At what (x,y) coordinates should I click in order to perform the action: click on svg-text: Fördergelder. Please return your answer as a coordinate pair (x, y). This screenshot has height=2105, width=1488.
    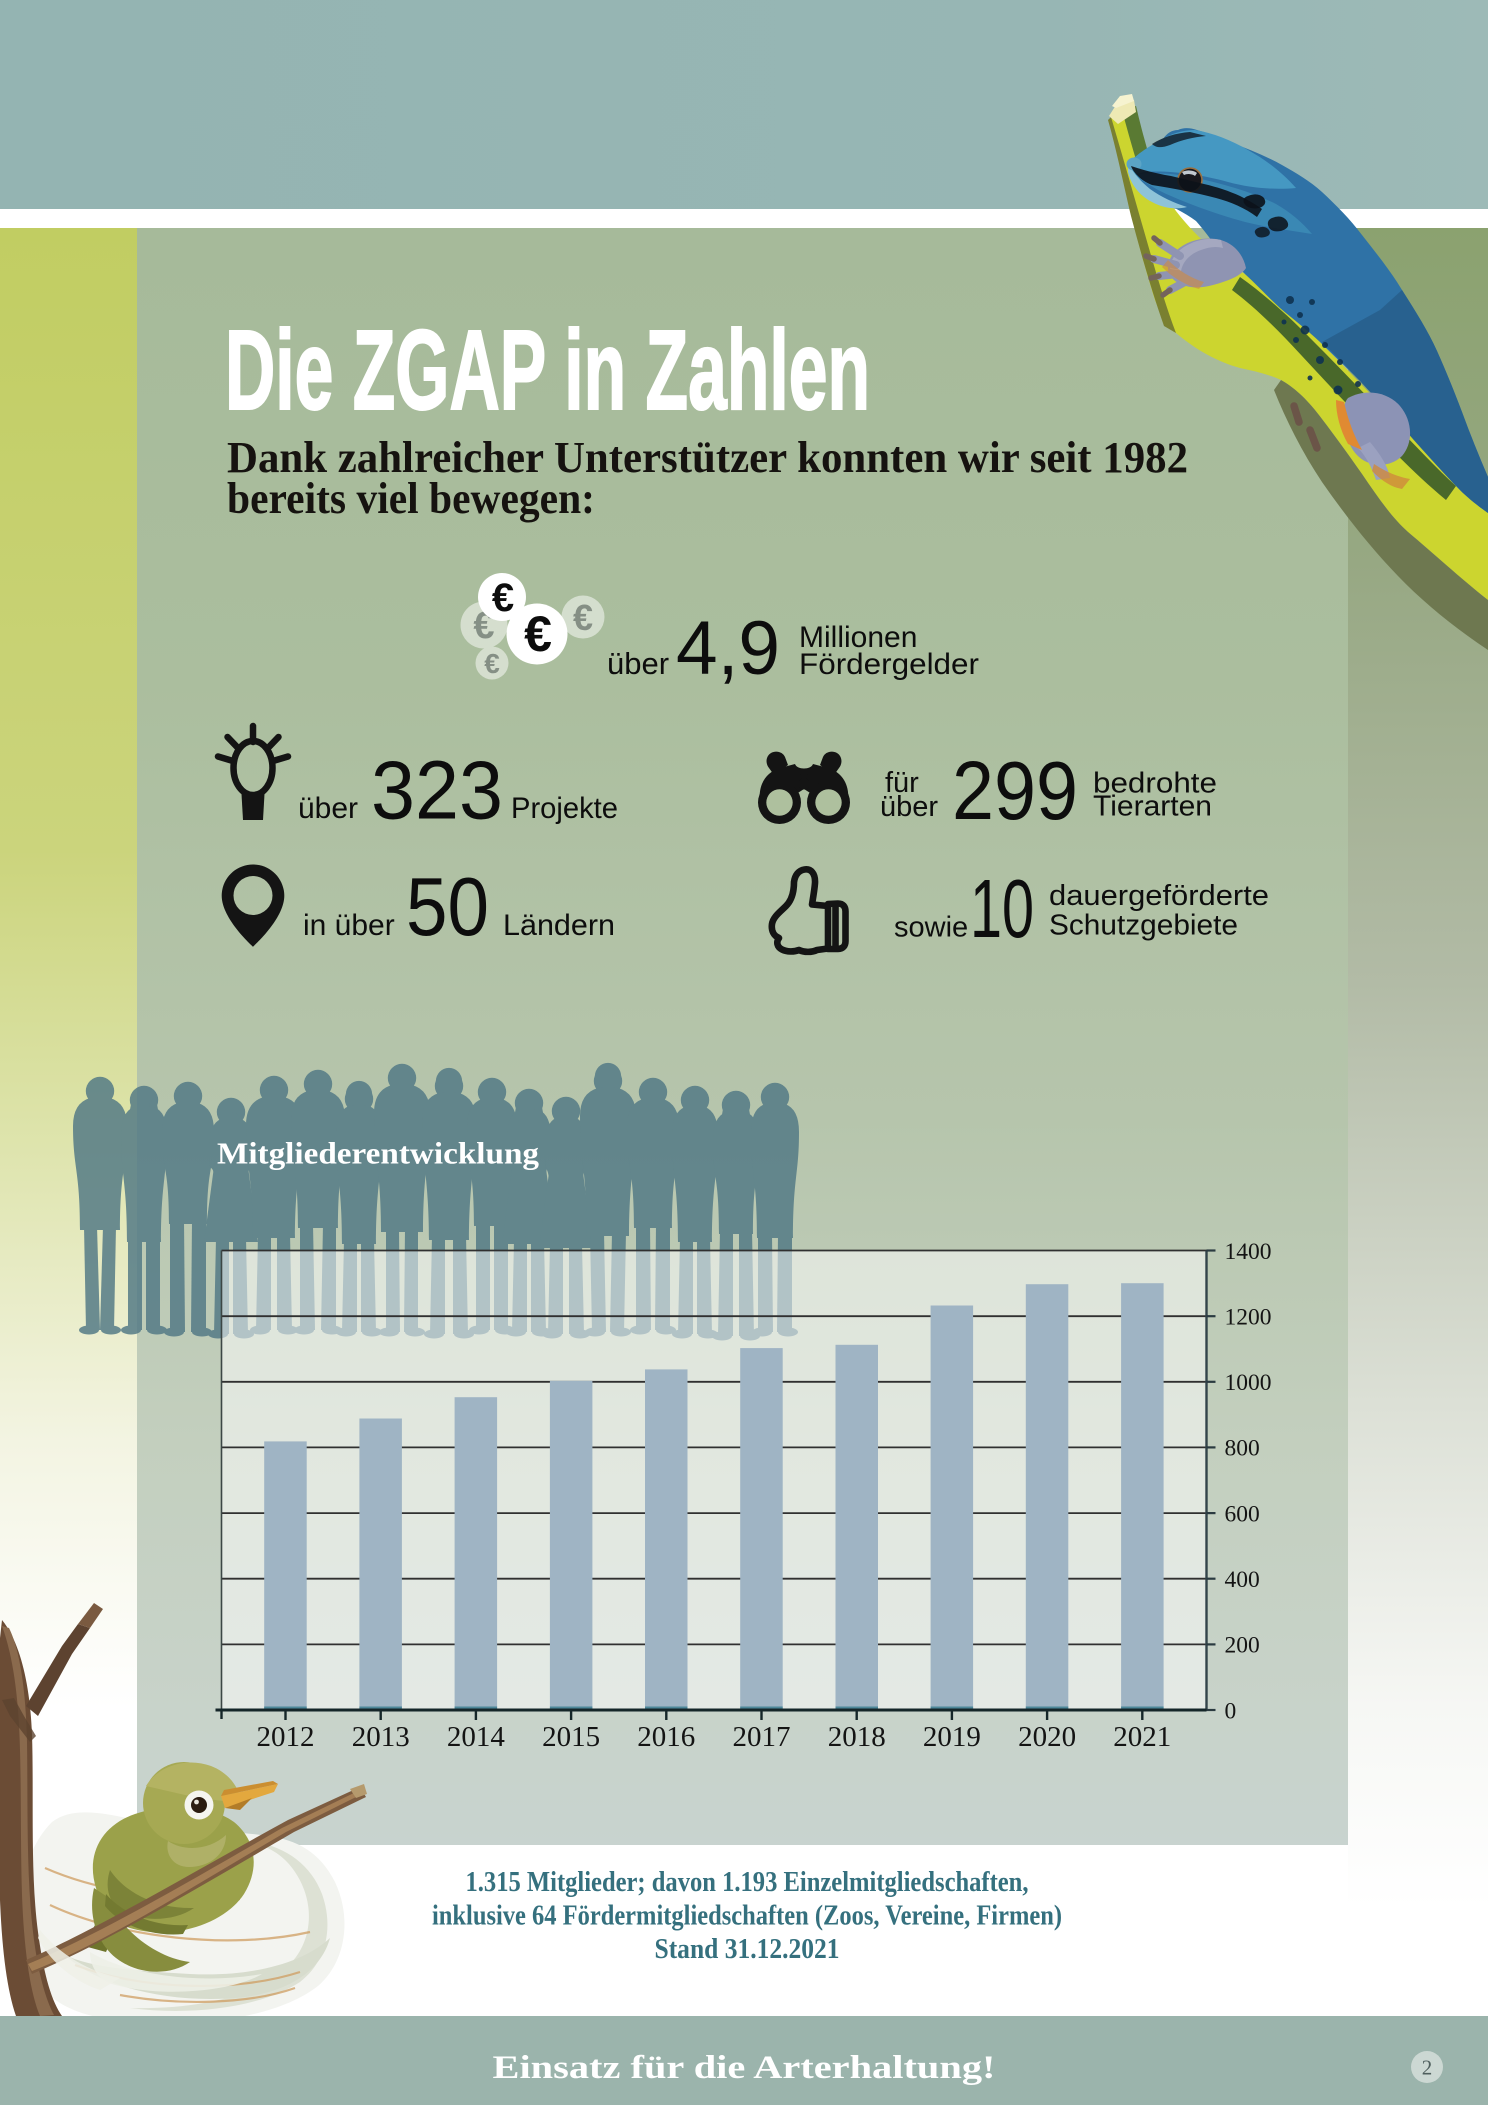
    Looking at the image, I should click on (889, 664).